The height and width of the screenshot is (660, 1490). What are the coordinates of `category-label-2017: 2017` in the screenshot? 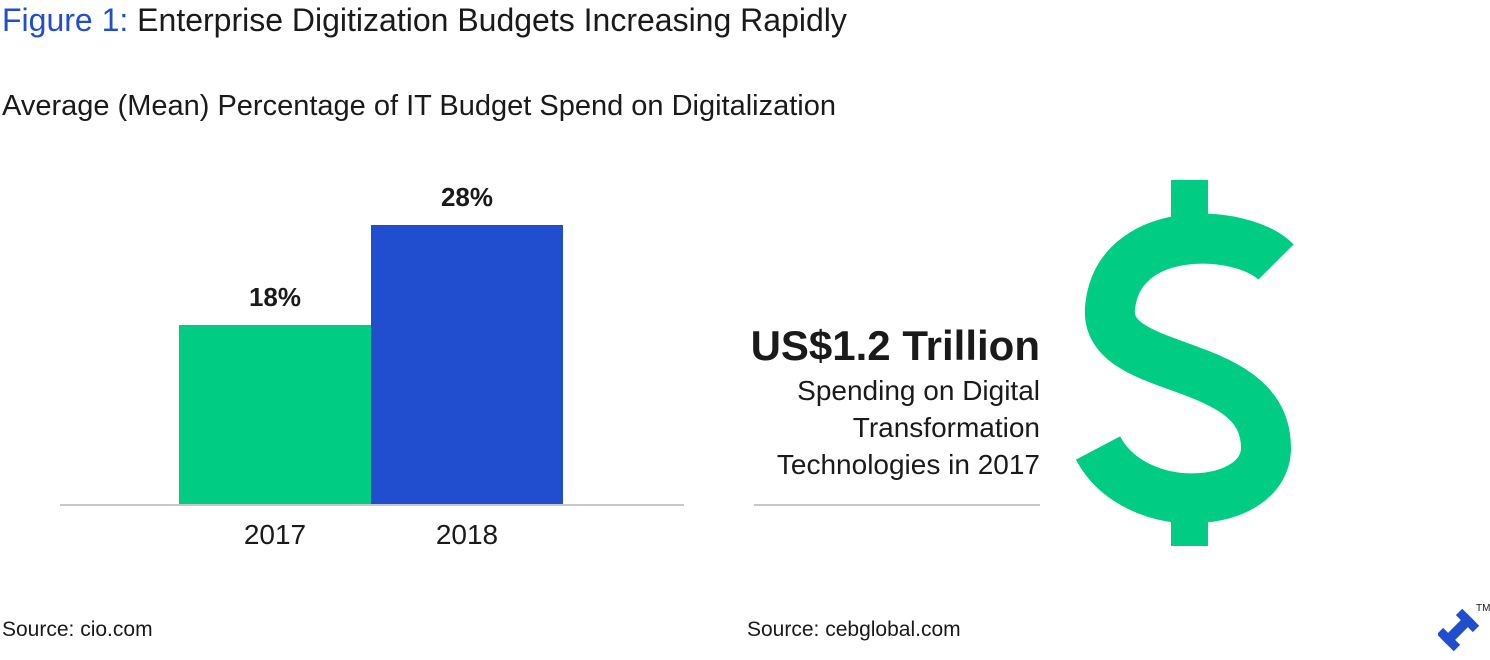 It's located at (275, 534).